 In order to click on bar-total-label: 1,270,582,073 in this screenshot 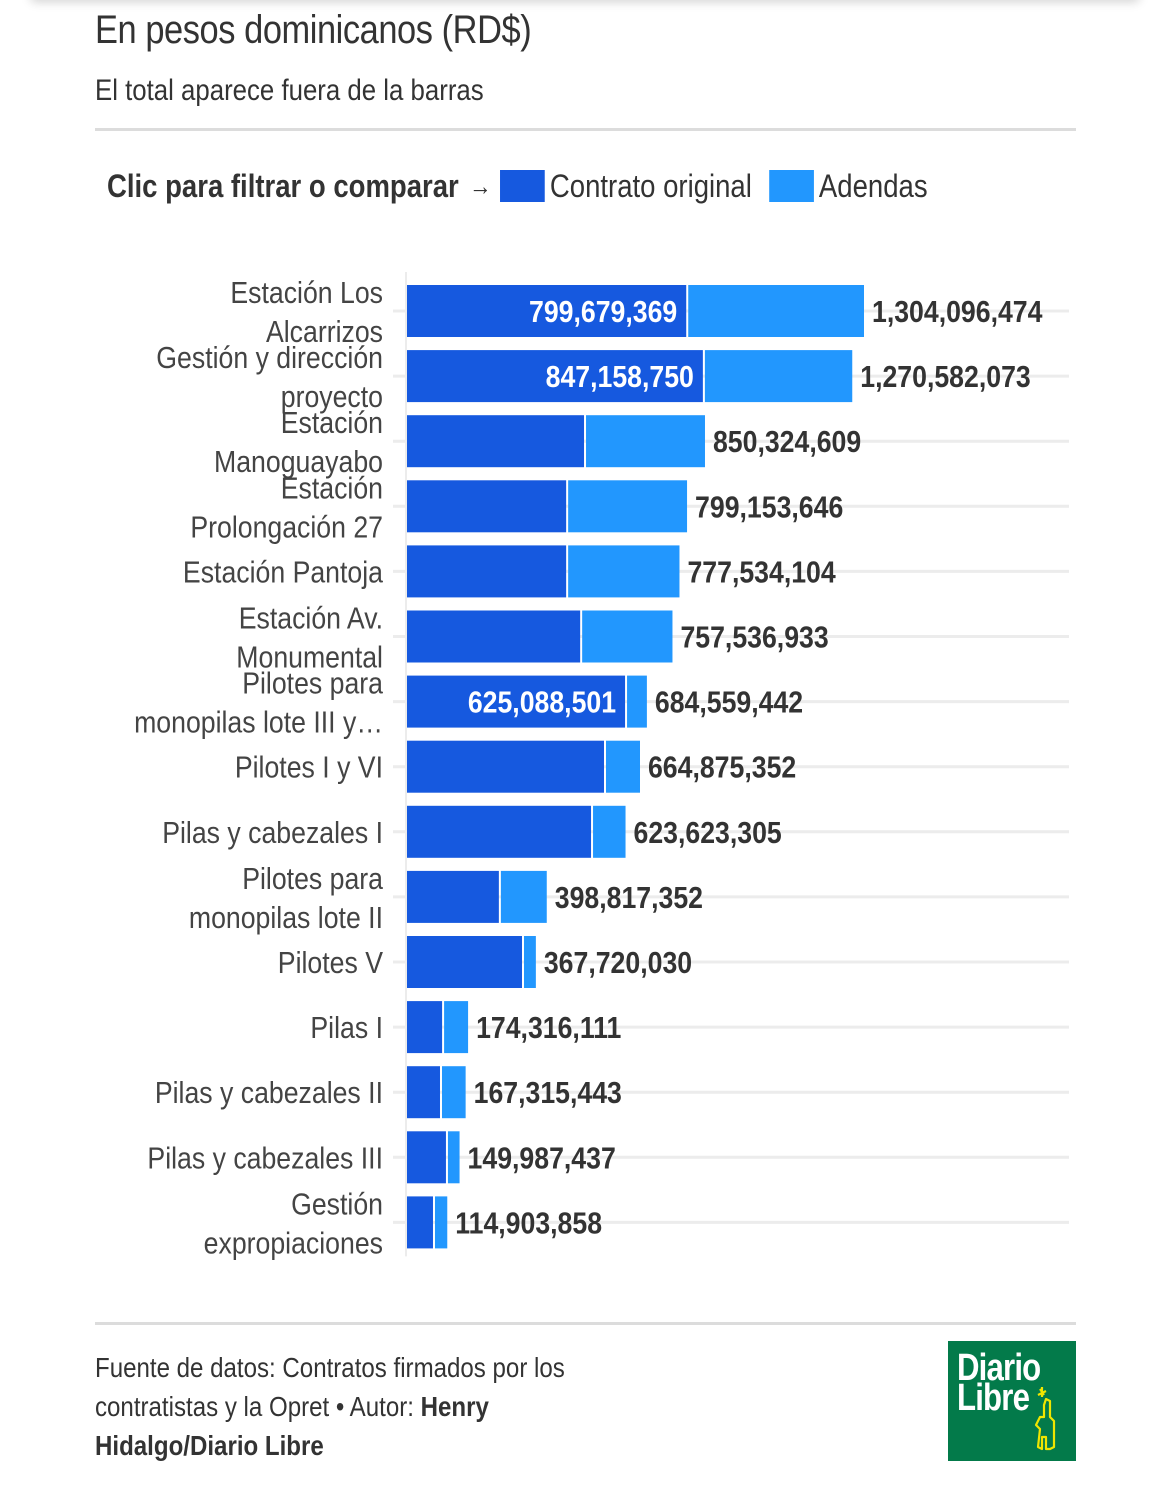, I will do `click(945, 377)`.